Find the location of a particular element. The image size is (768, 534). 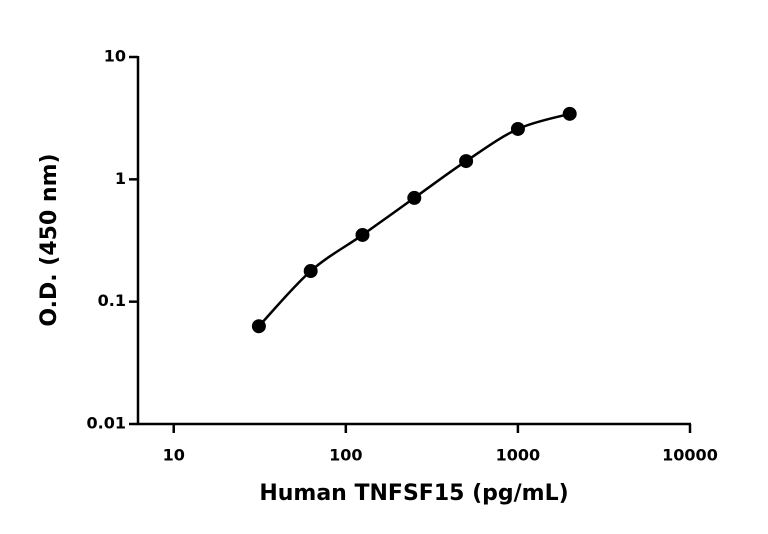

y-axis-title: O.D. (450 nm) is located at coordinates (49, 239).